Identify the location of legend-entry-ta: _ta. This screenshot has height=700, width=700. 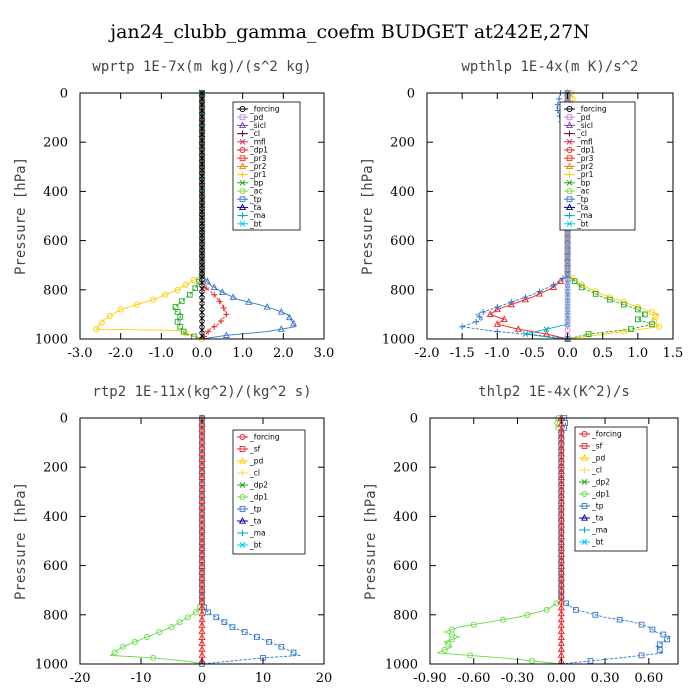
(591, 518).